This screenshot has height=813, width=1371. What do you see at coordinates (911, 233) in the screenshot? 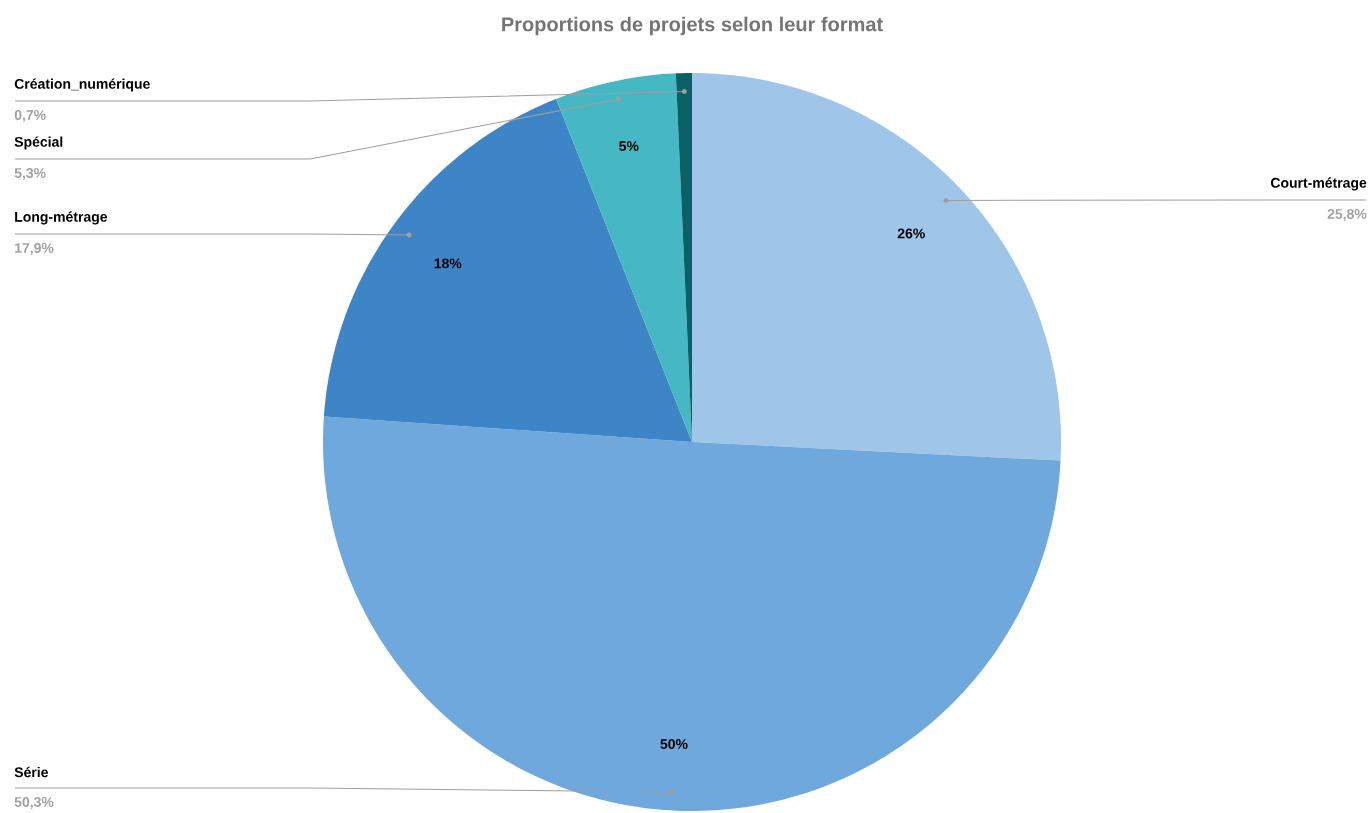
I see `text: 26%` at bounding box center [911, 233].